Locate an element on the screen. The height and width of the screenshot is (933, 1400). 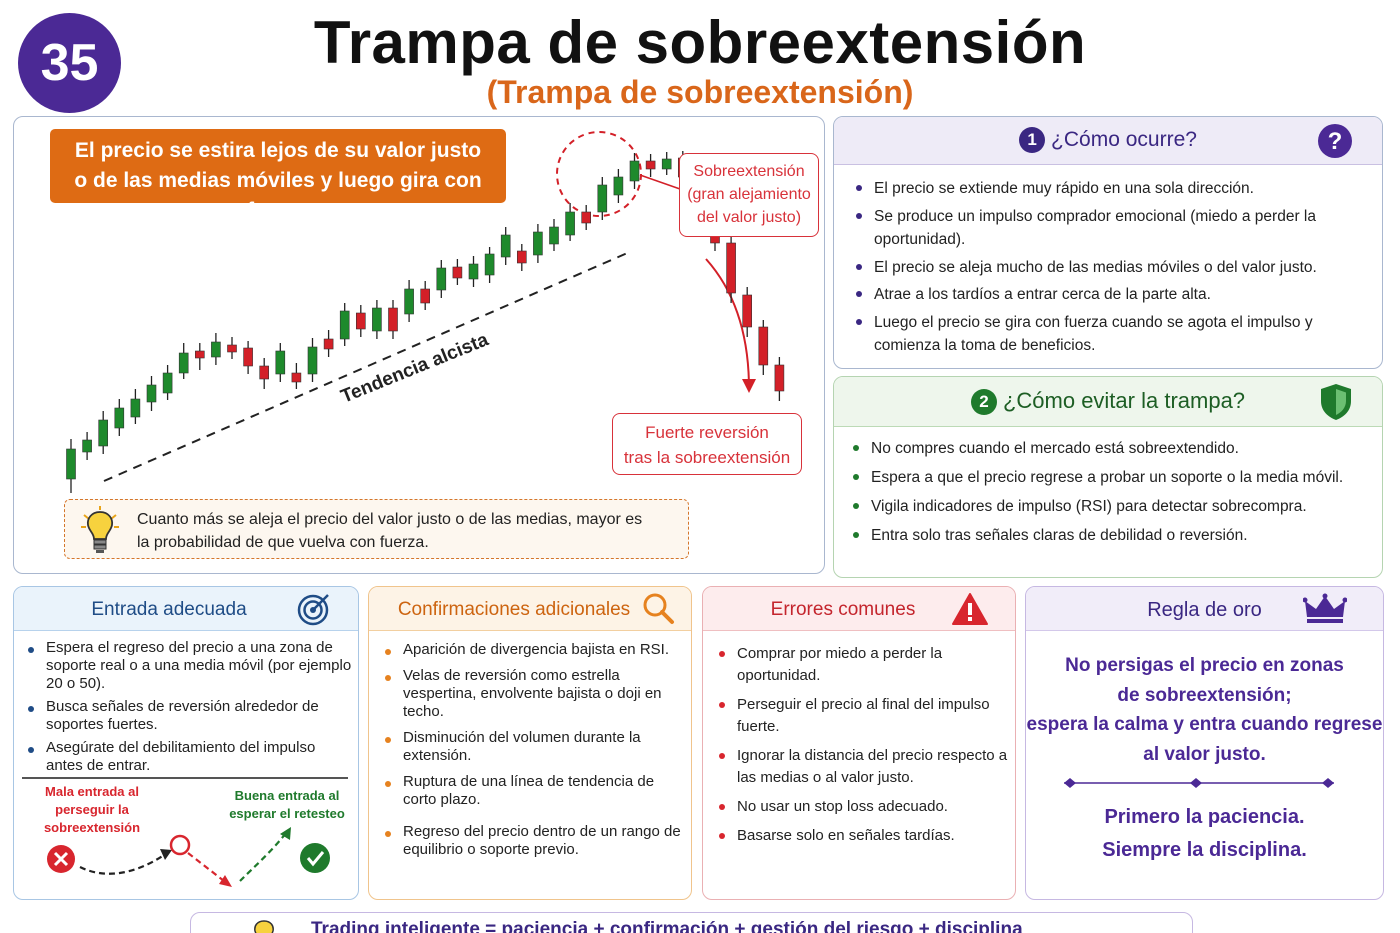
trend-label: Tendencia alcista is located at coordinates (415, 368).